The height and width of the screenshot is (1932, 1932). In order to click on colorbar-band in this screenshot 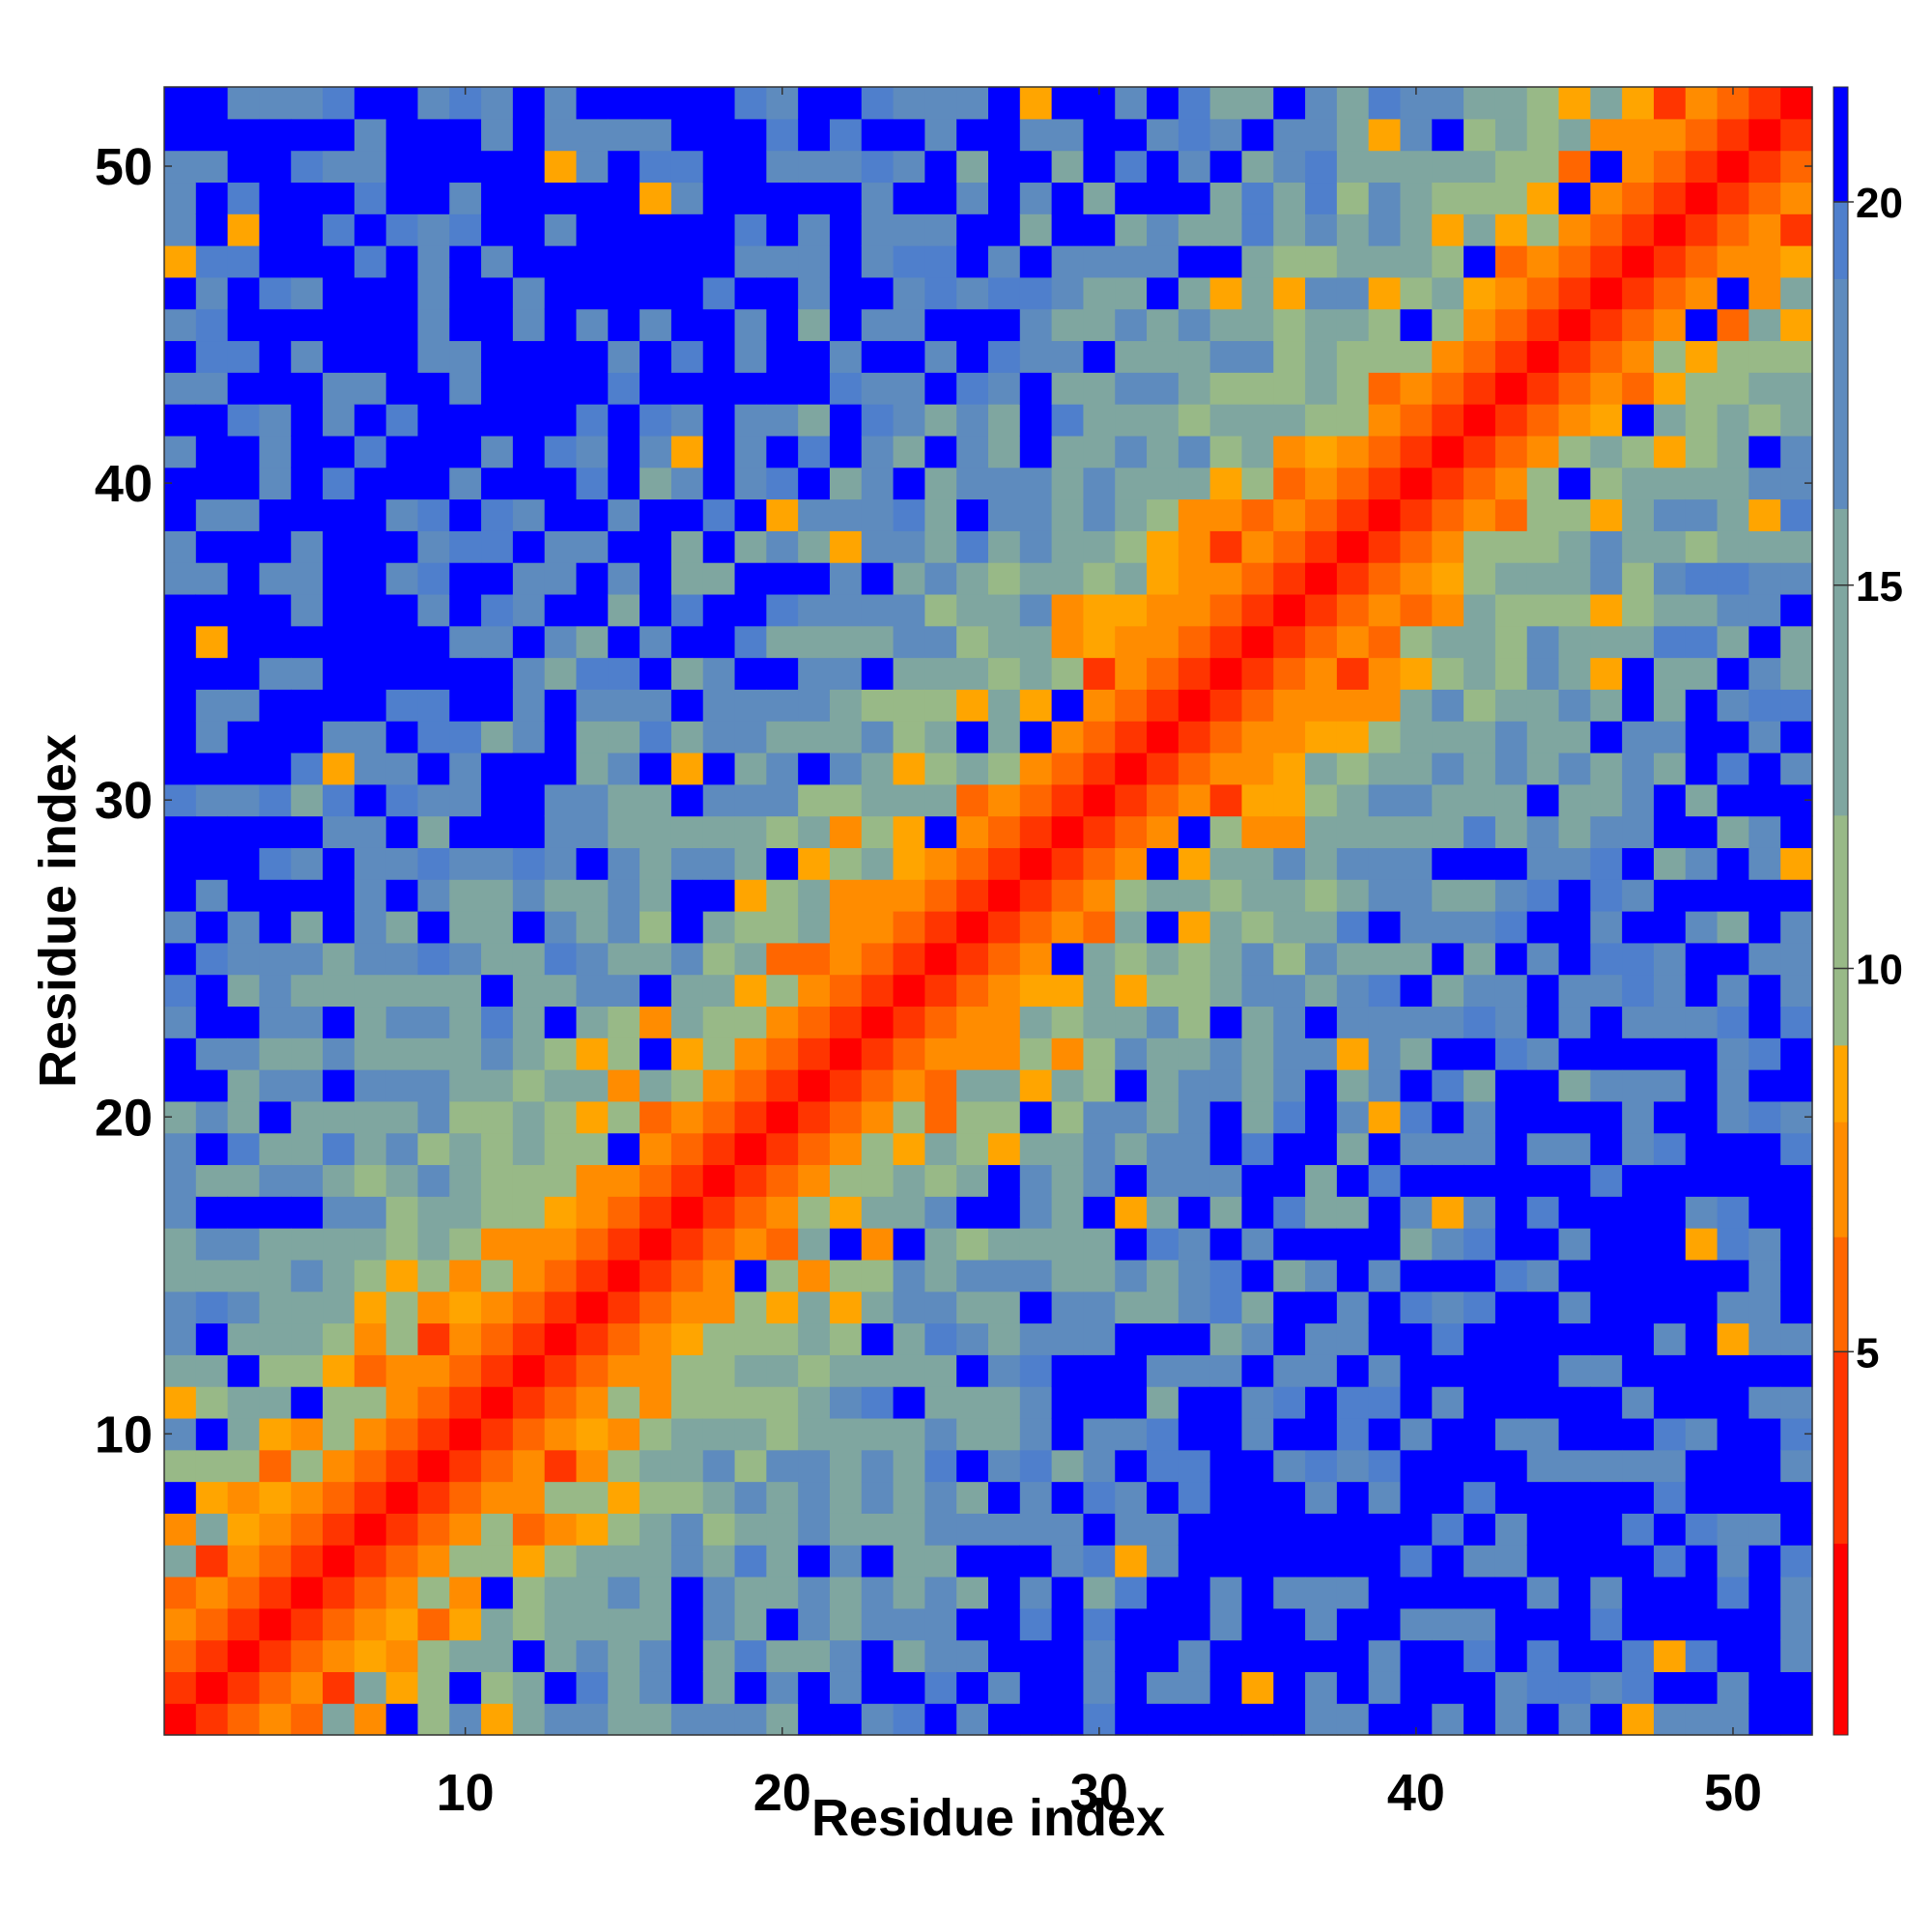, I will do `click(1840, 1294)`.